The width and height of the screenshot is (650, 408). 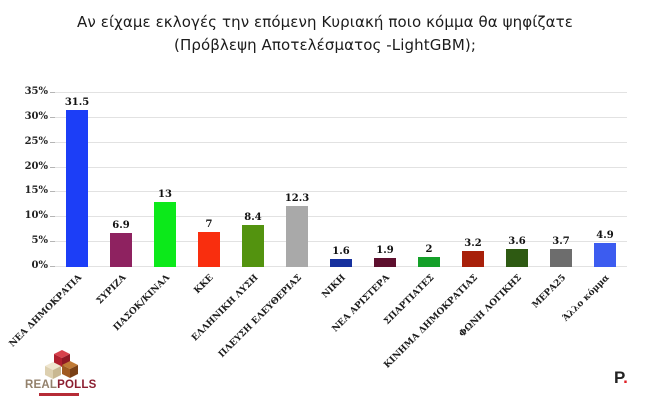 What do you see at coordinates (41, 385) in the screenshot?
I see `realpolls-word-real: REAL` at bounding box center [41, 385].